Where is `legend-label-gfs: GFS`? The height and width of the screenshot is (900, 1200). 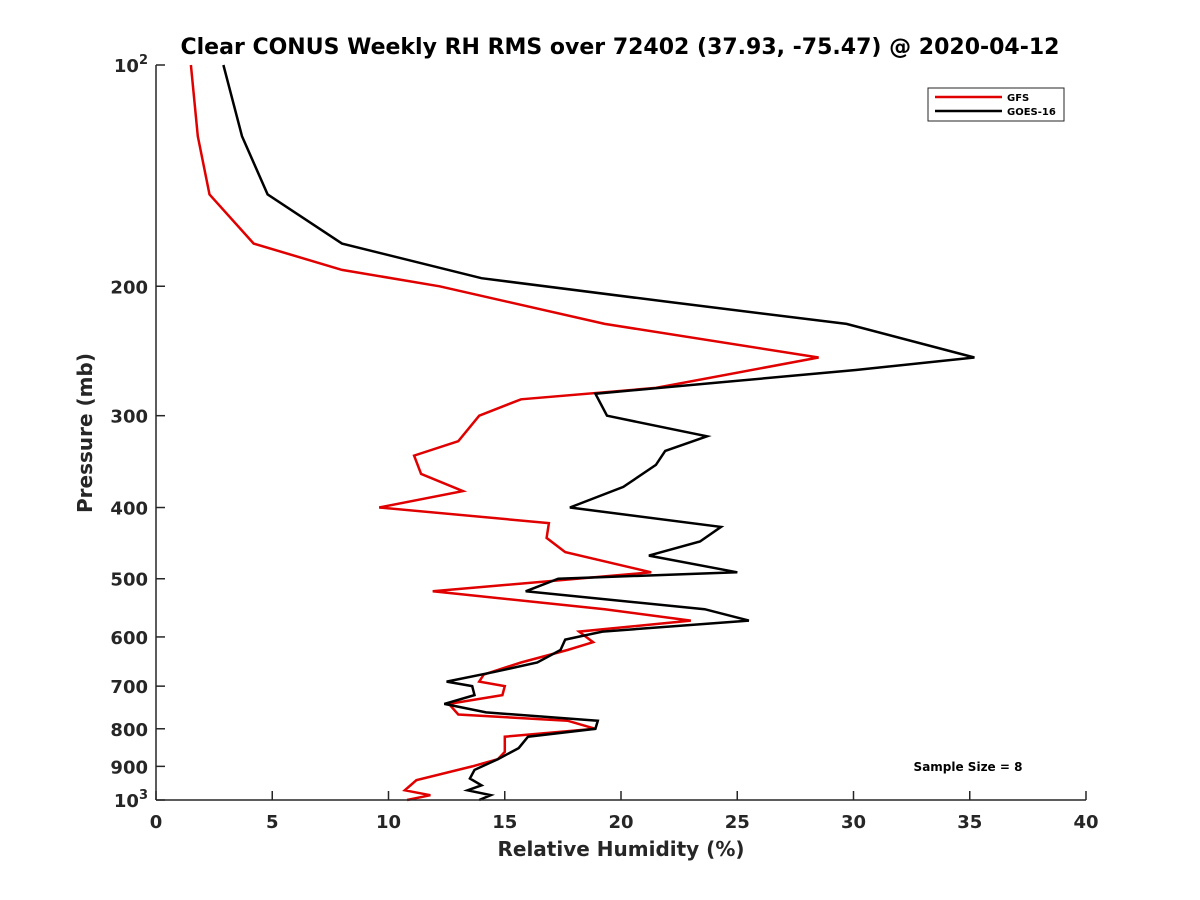 legend-label-gfs: GFS is located at coordinates (1018, 98).